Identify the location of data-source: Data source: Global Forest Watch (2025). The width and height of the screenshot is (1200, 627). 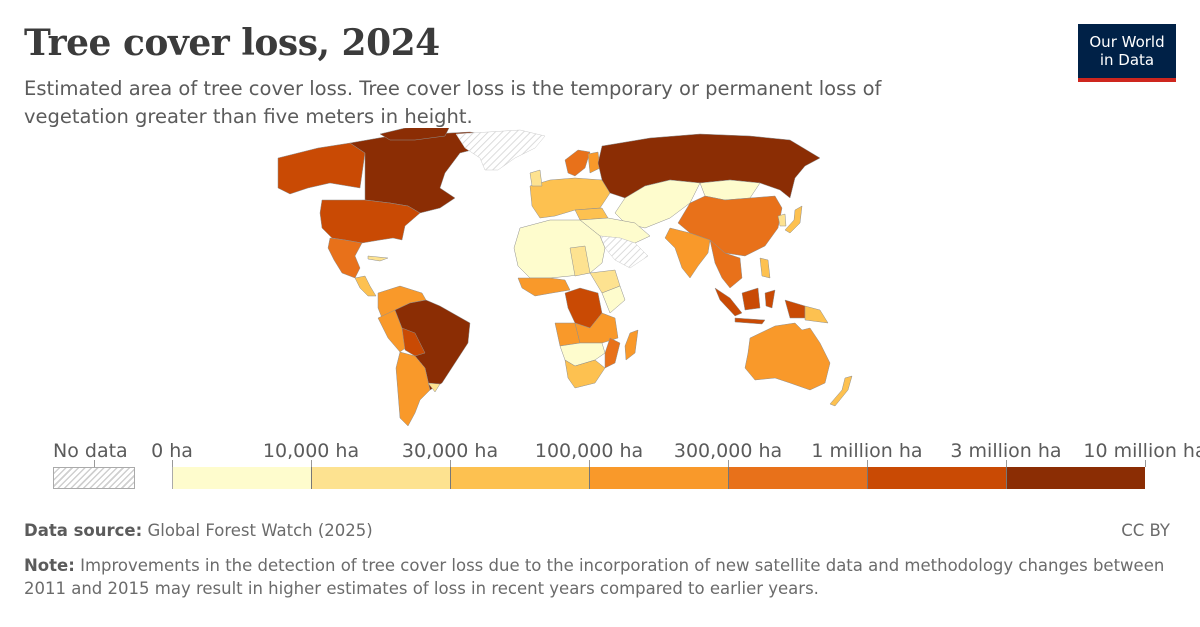
(198, 530).